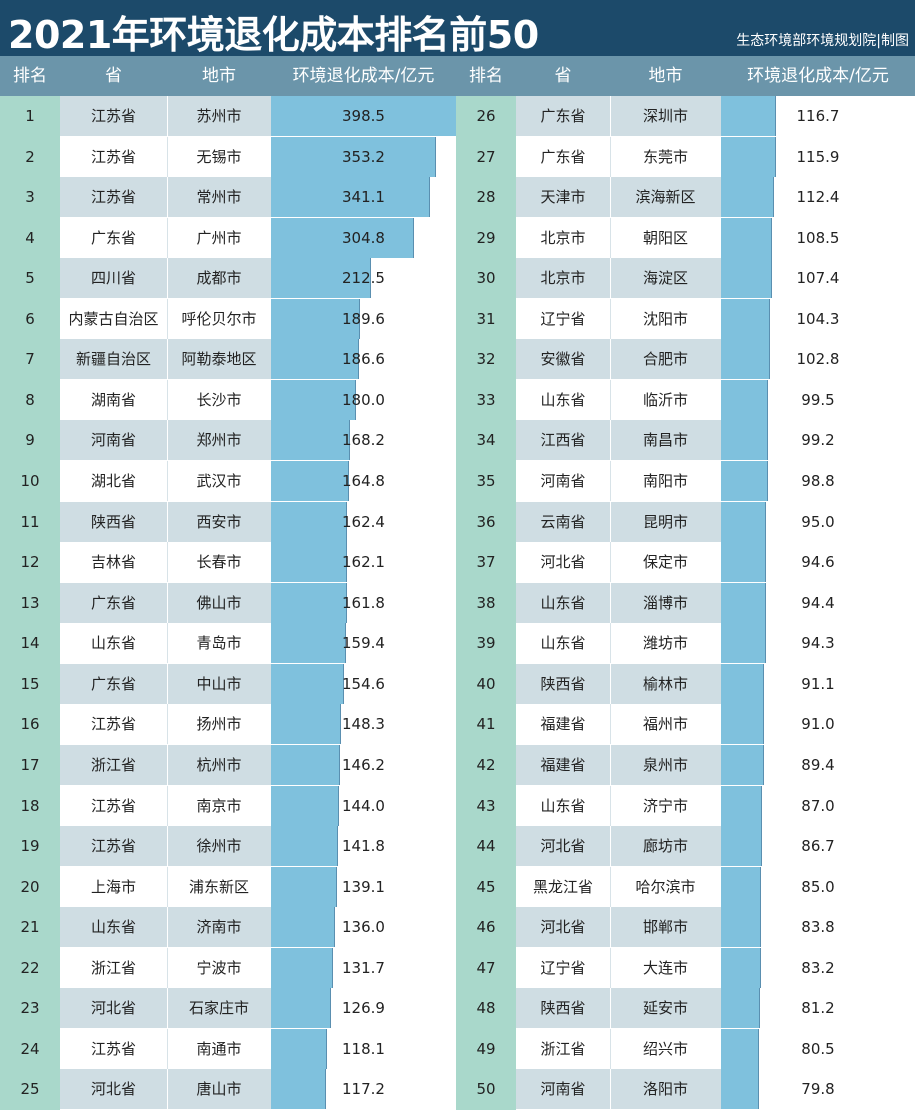 Image resolution: width=915 pixels, height=1110 pixels. I want to click on province-cell: 山东省, so click(563, 399).